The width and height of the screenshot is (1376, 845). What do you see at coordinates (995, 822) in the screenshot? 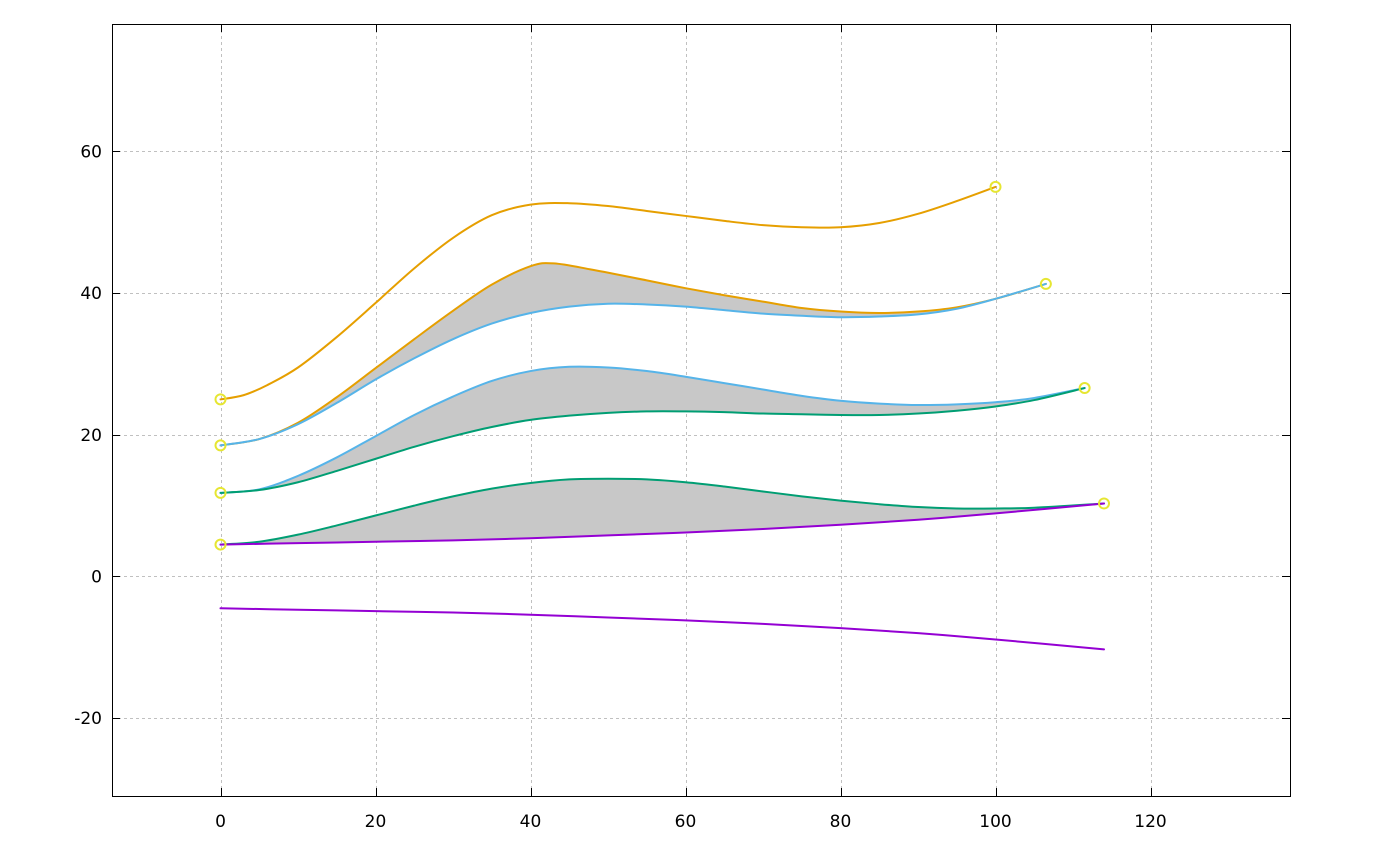
I see `x-tick-label: 100` at bounding box center [995, 822].